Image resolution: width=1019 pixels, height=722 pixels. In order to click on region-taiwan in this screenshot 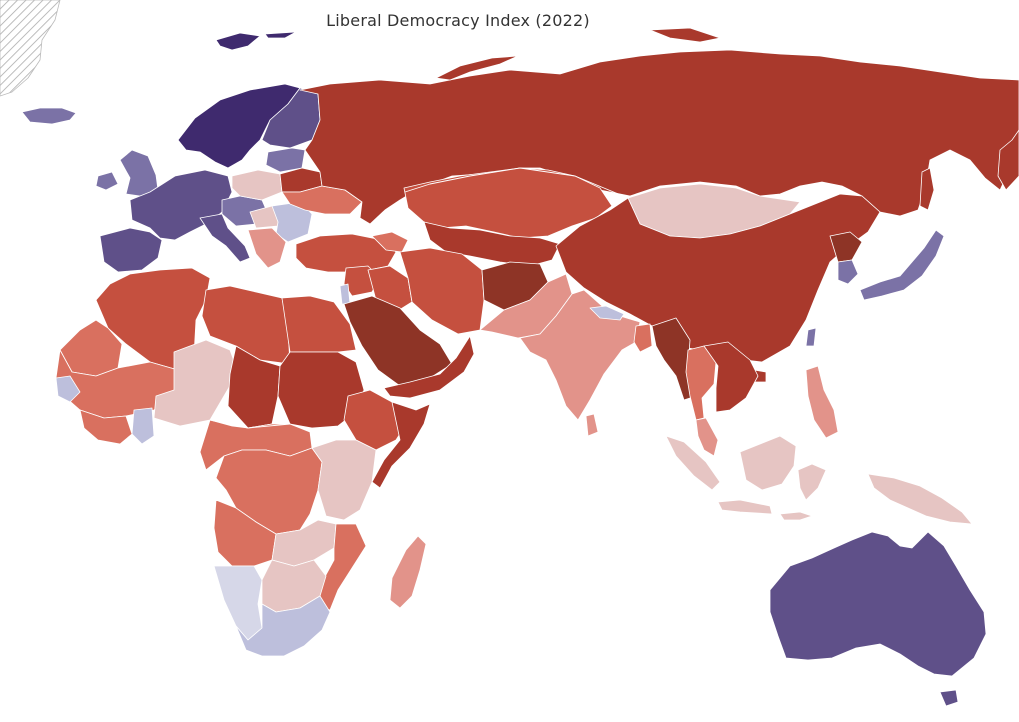, I will do `click(811, 337)`.